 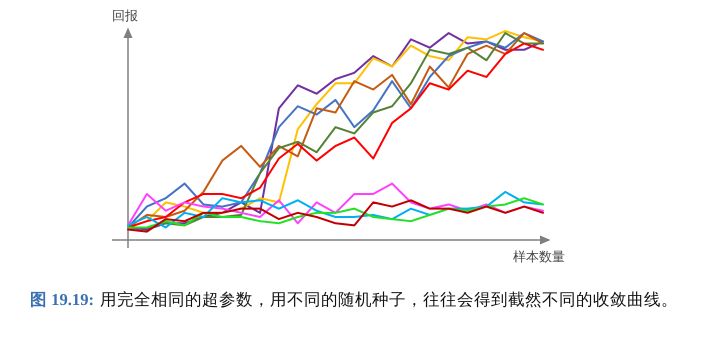 What do you see at coordinates (539, 256) in the screenshot?
I see `x-axis-title: 样本数量` at bounding box center [539, 256].